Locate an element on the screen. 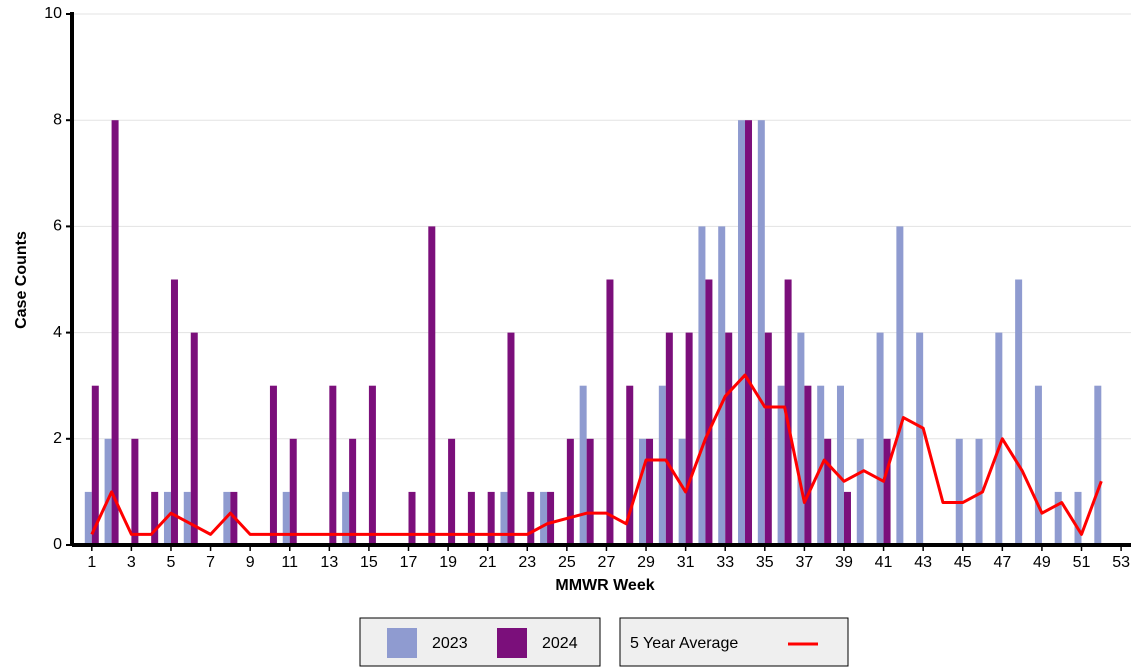 Image resolution: width=1134 pixels, height=670 pixels. y-axis-label: Case Counts is located at coordinates (21, 280).